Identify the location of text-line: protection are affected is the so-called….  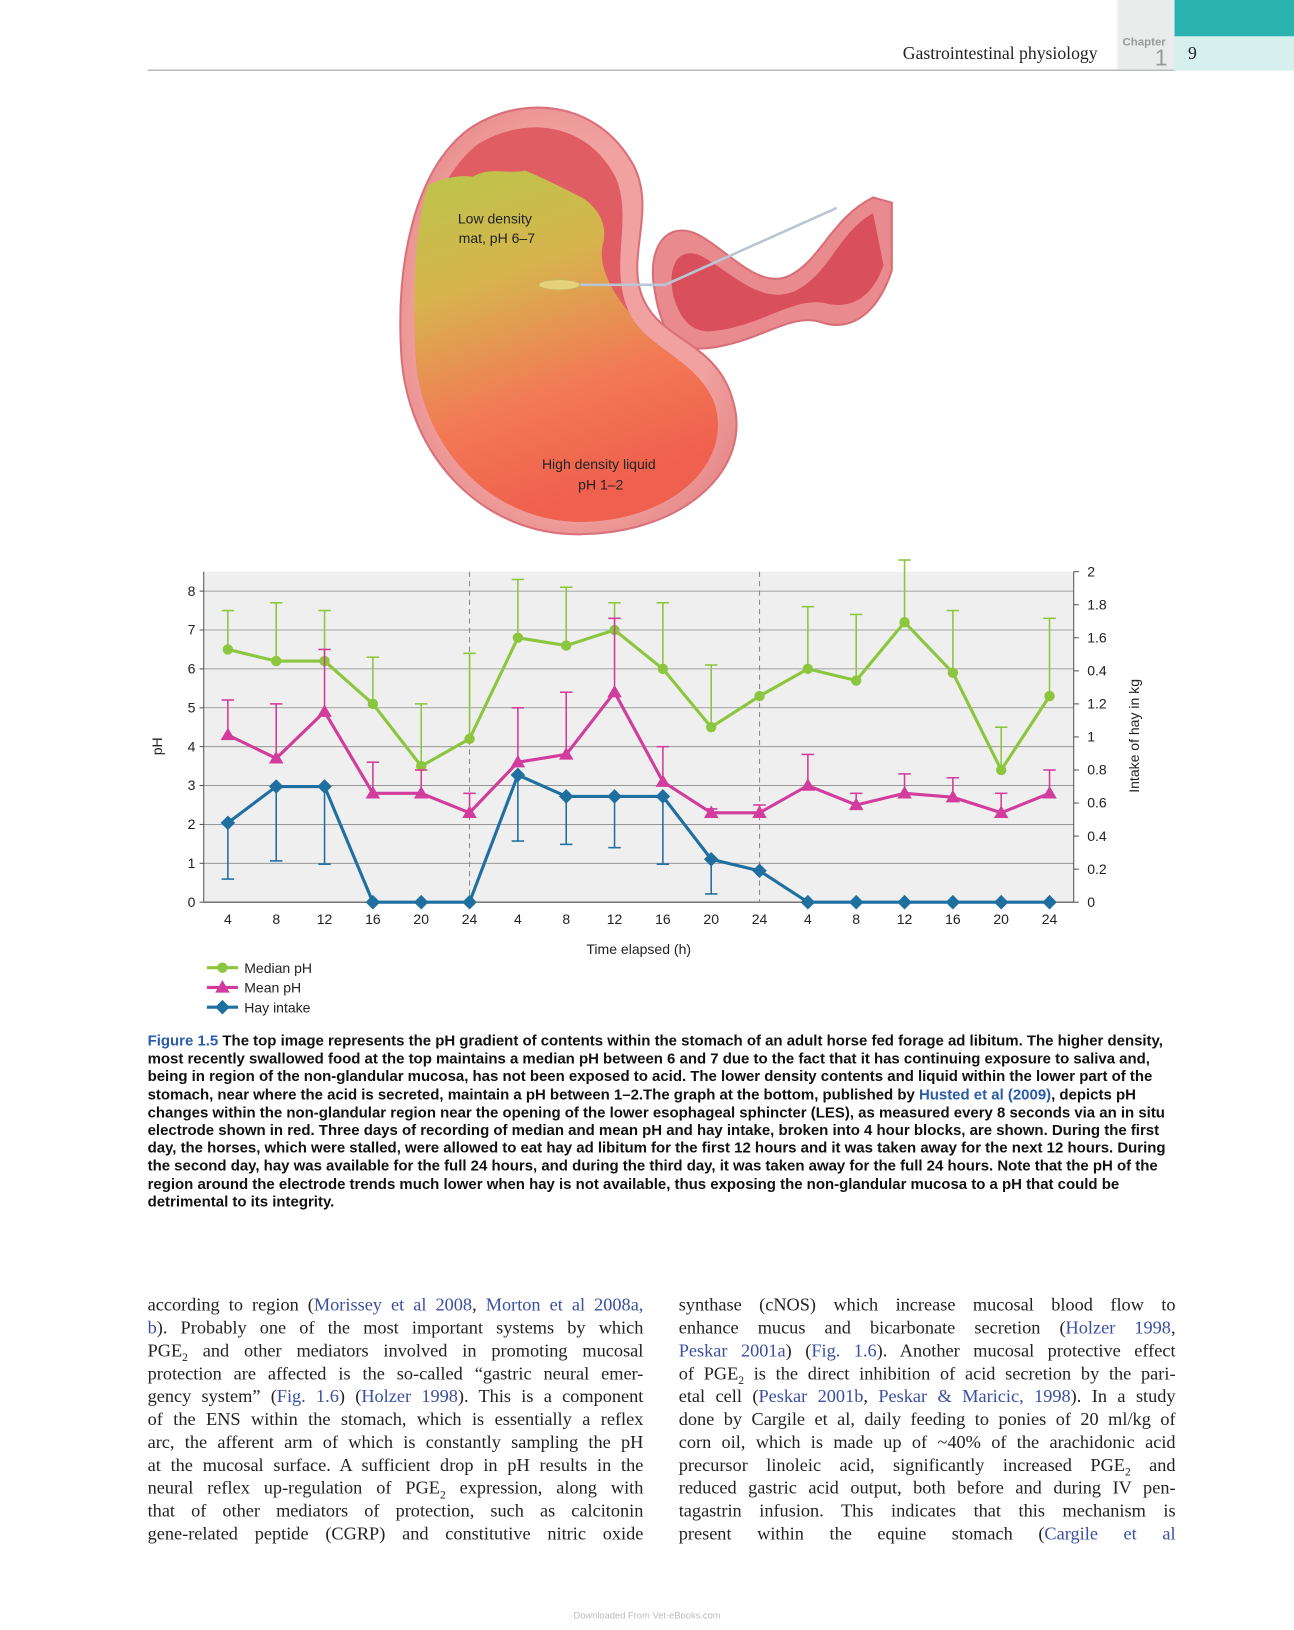
(396, 1373).